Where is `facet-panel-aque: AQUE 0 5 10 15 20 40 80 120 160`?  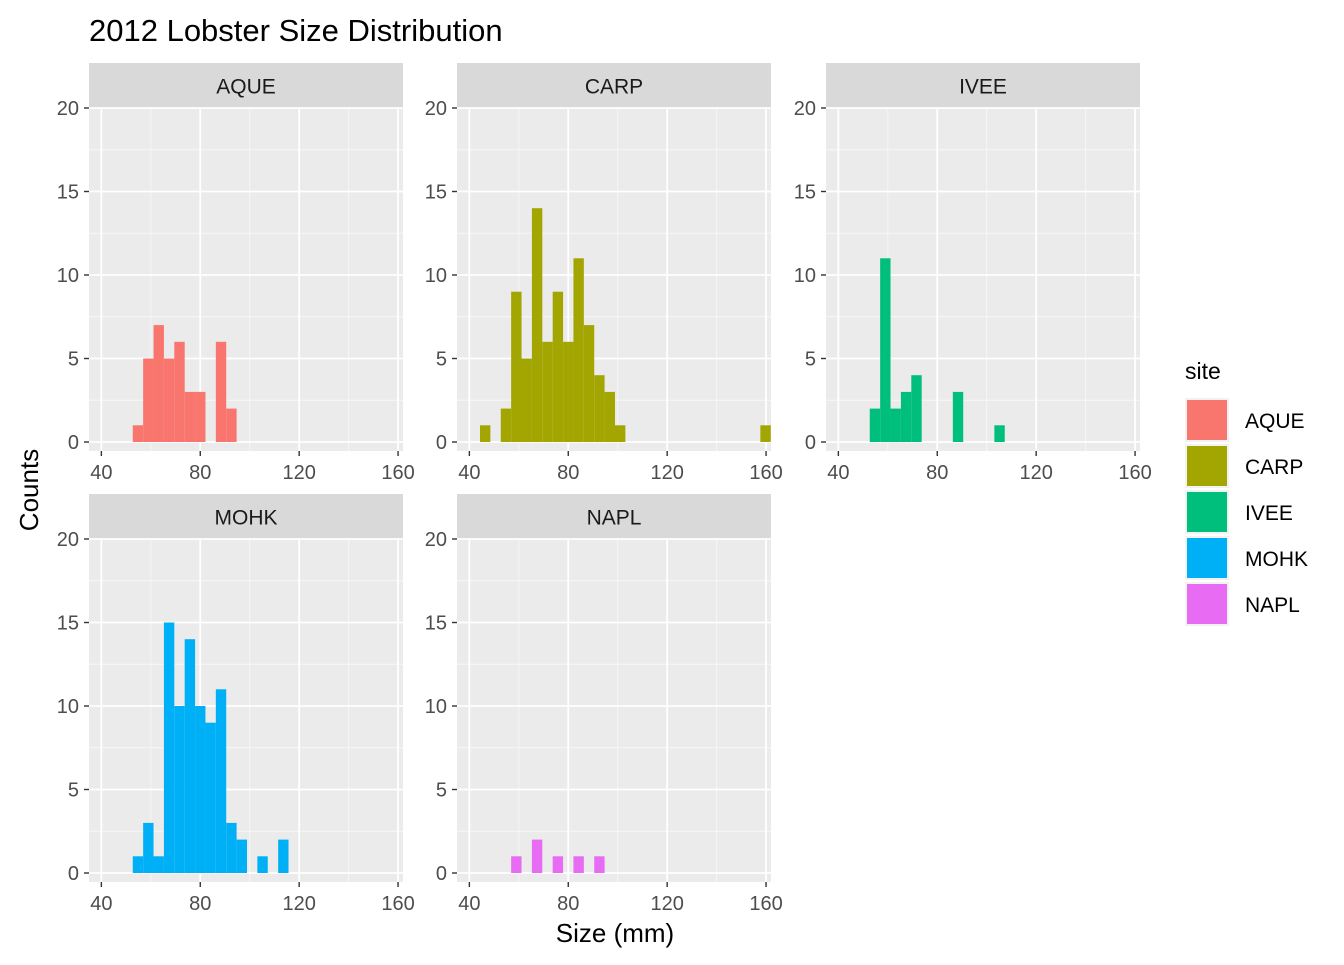
facet-panel-aque: AQUE 0 5 10 15 20 40 80 120 160 is located at coordinates (236, 273).